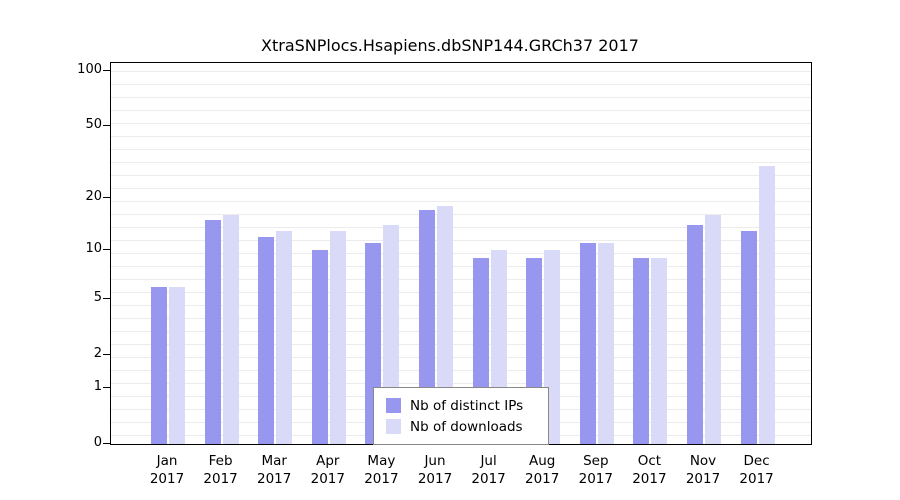 The width and height of the screenshot is (900, 500). What do you see at coordinates (284, 337) in the screenshot?
I see `bar-downloads-mar` at bounding box center [284, 337].